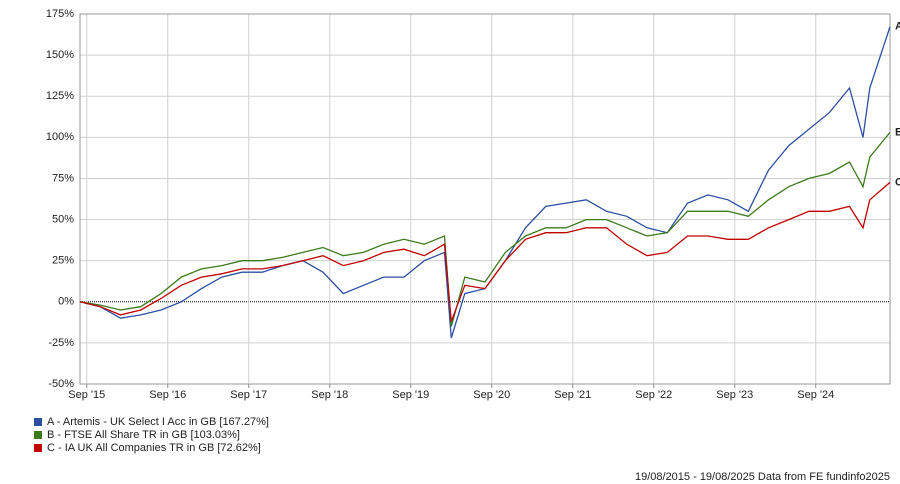  Describe the element at coordinates (63, 261) in the screenshot. I see `y-tick-label: 25%` at that location.